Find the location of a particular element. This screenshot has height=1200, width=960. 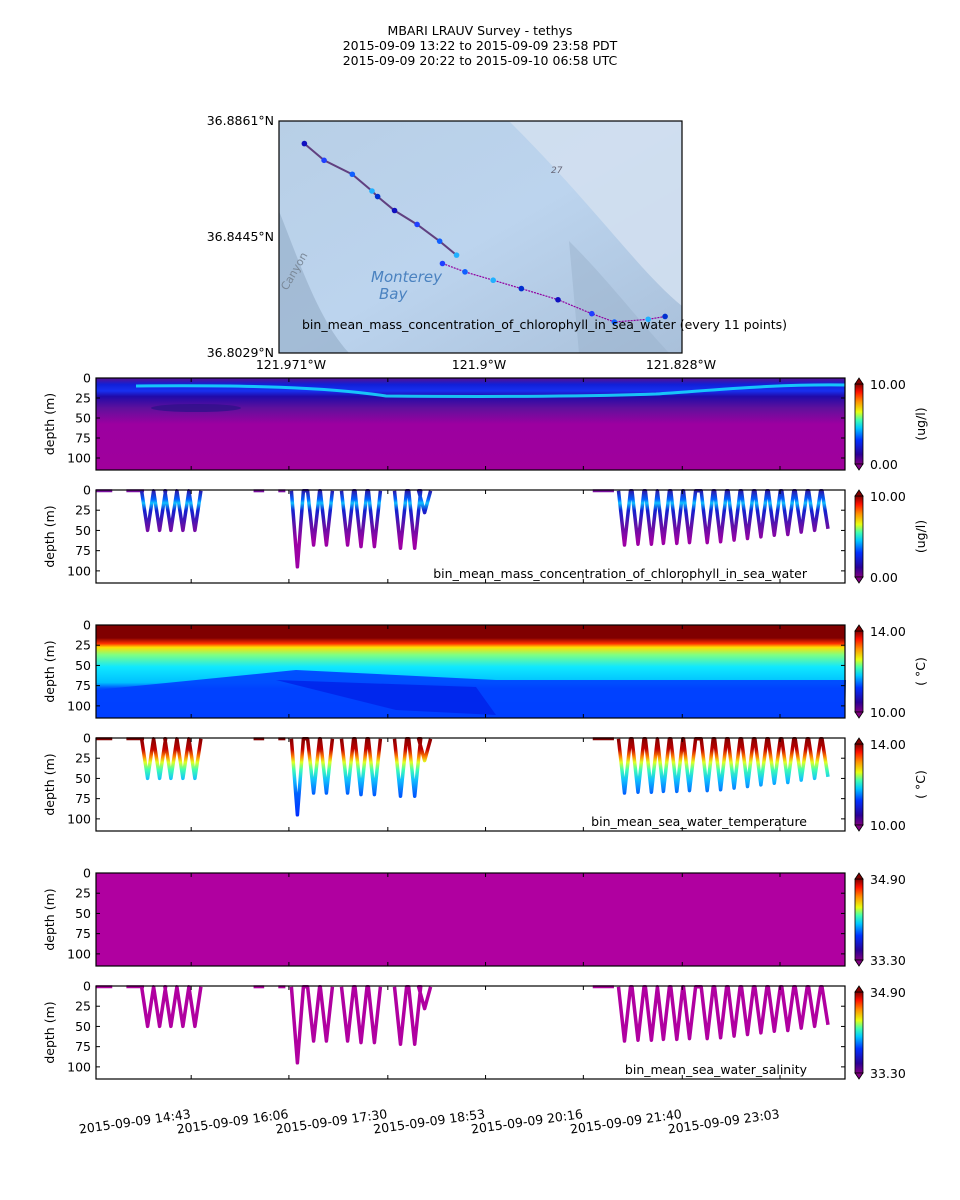

lat-tick-label: 36.8029°N is located at coordinates (240, 352).